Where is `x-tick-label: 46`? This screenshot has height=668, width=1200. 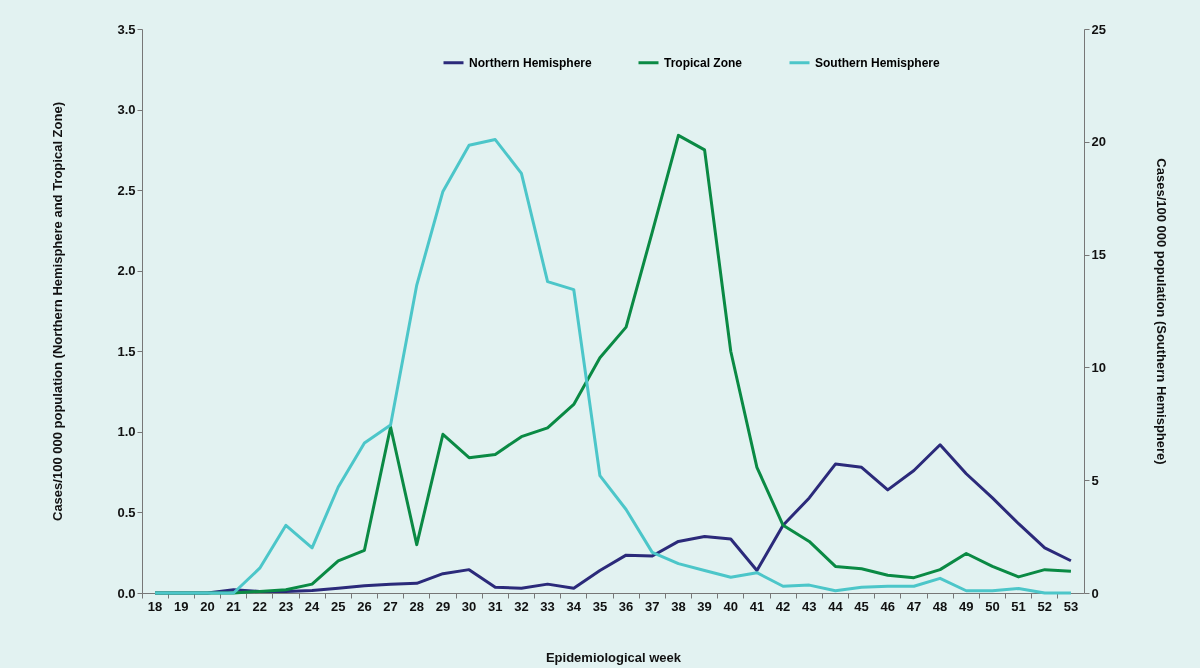
x-tick-label: 46 is located at coordinates (887, 606).